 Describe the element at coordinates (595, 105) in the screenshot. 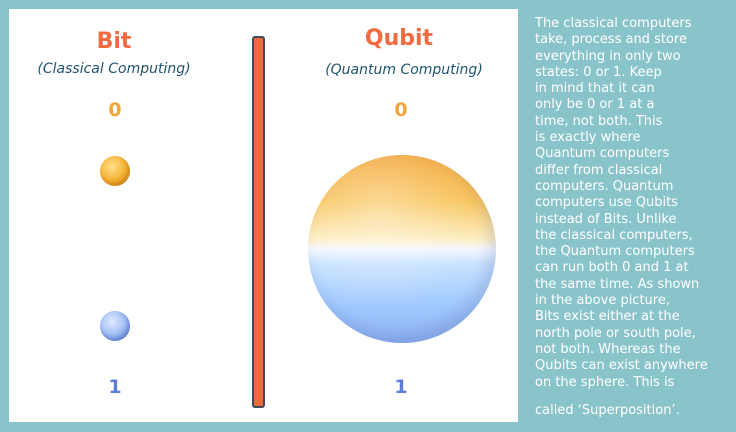

I see `description-line: only be 0 or 1 at a` at that location.